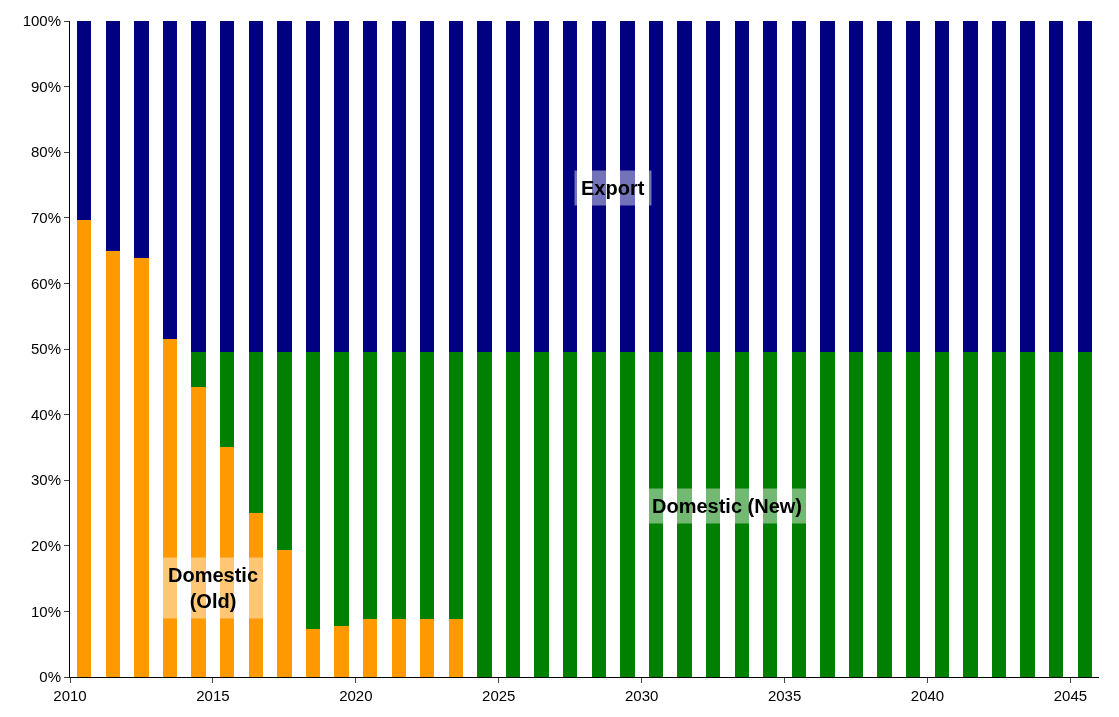 The image size is (1119, 717). What do you see at coordinates (45, 218) in the screenshot?
I see `y-tick-label: 70%` at bounding box center [45, 218].